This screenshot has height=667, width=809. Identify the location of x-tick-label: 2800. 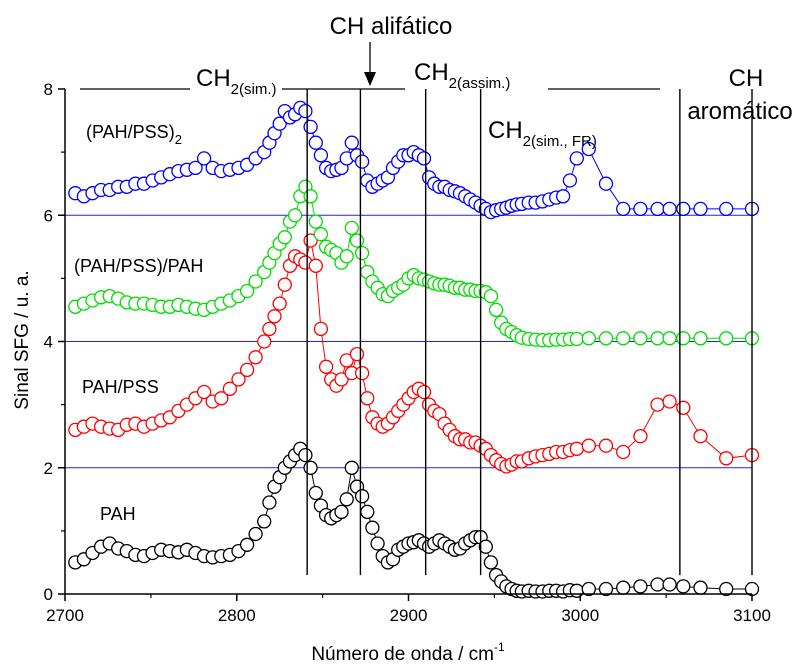
(237, 615).